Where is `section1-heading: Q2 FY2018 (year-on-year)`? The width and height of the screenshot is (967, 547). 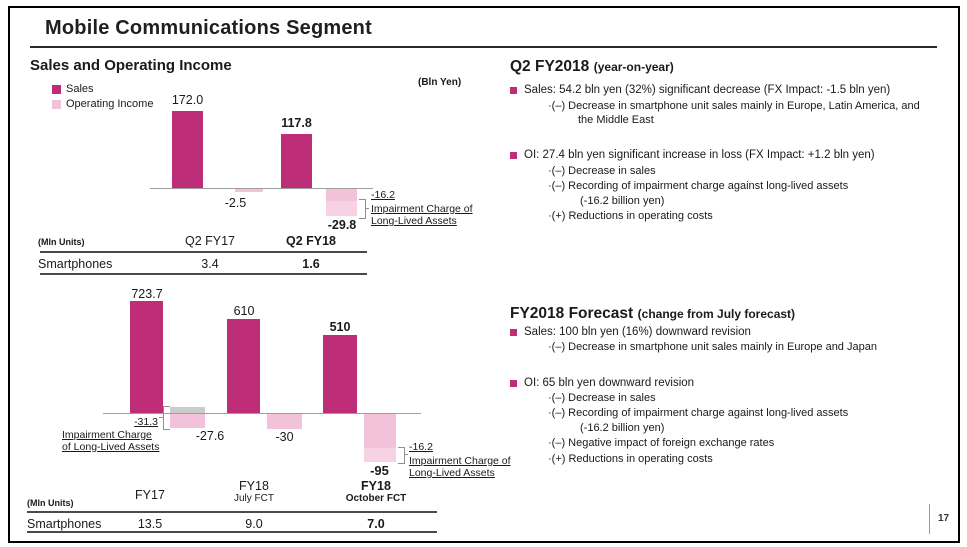
section1-heading: Q2 FY2018 (year-on-year) is located at coordinates (592, 67).